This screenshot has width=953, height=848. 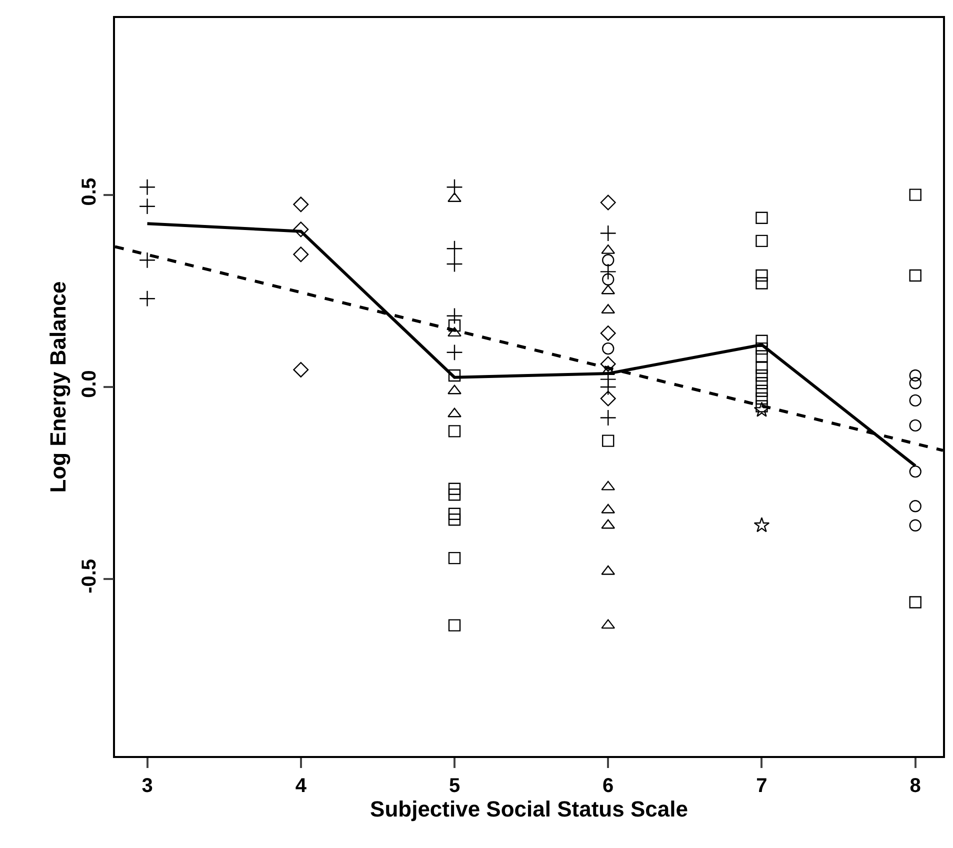 I want to click on y-tick-label: 0.5, so click(x=89, y=192).